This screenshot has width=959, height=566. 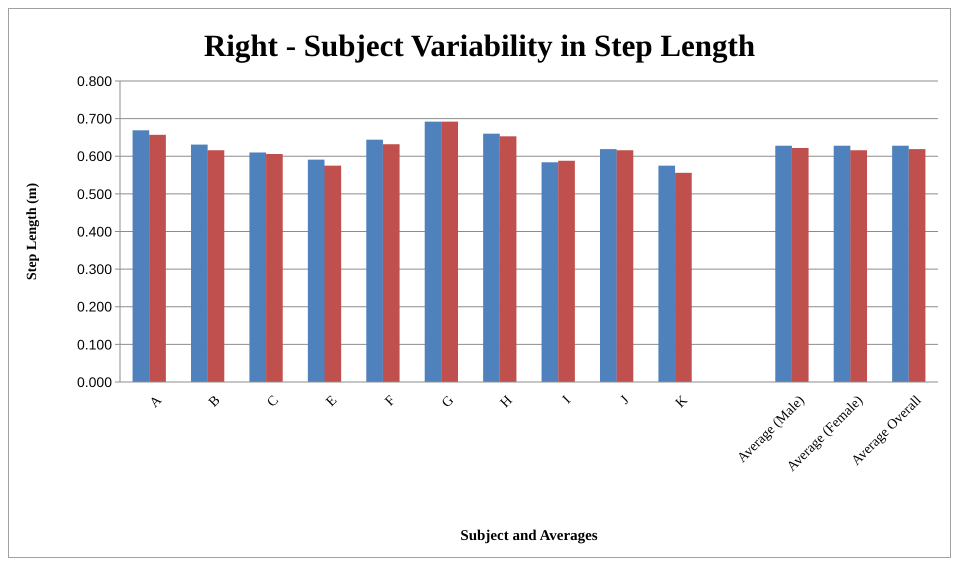 What do you see at coordinates (332, 401) in the screenshot?
I see `x-tick-label: E` at bounding box center [332, 401].